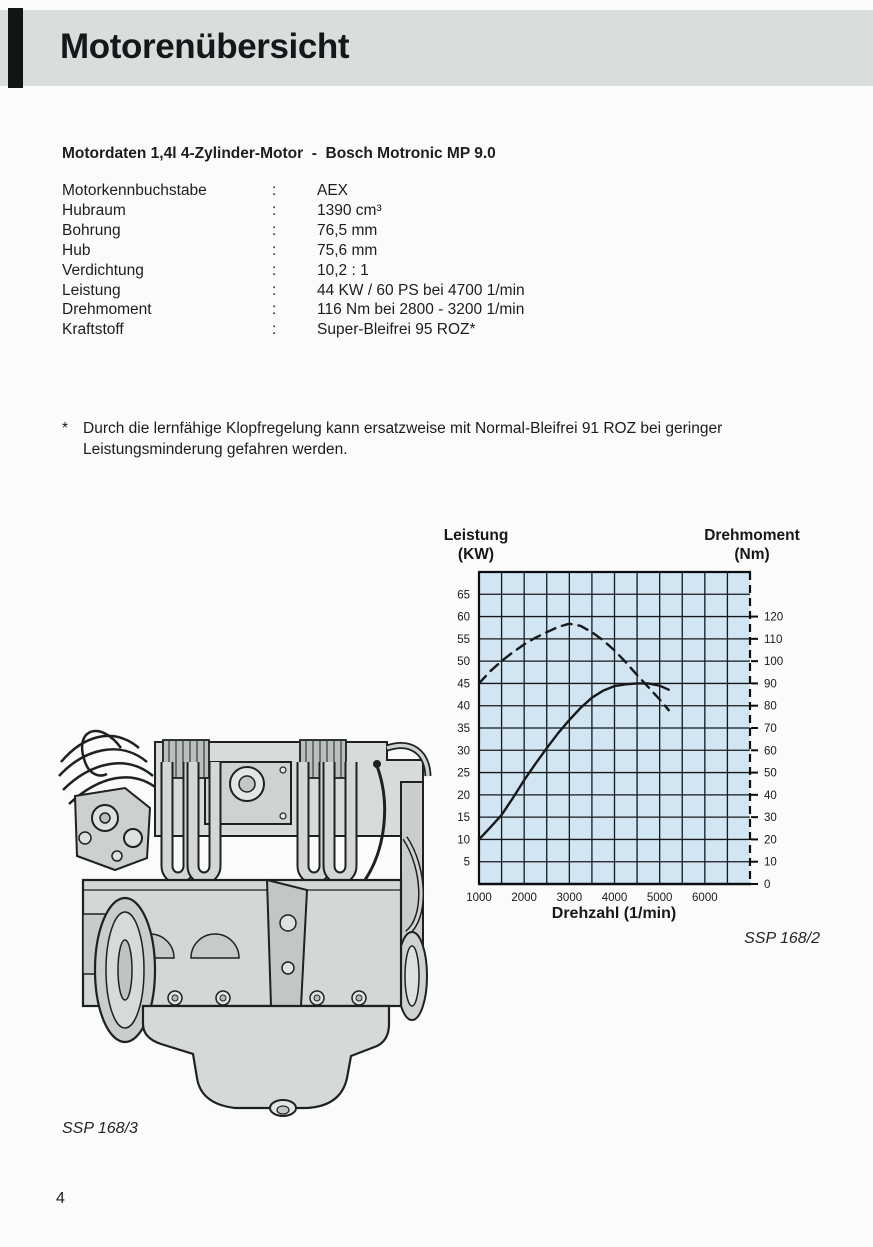 The image size is (873, 1247). Describe the element at coordinates (476, 554) in the screenshot. I see `left-axis-unit: (KW)` at that location.